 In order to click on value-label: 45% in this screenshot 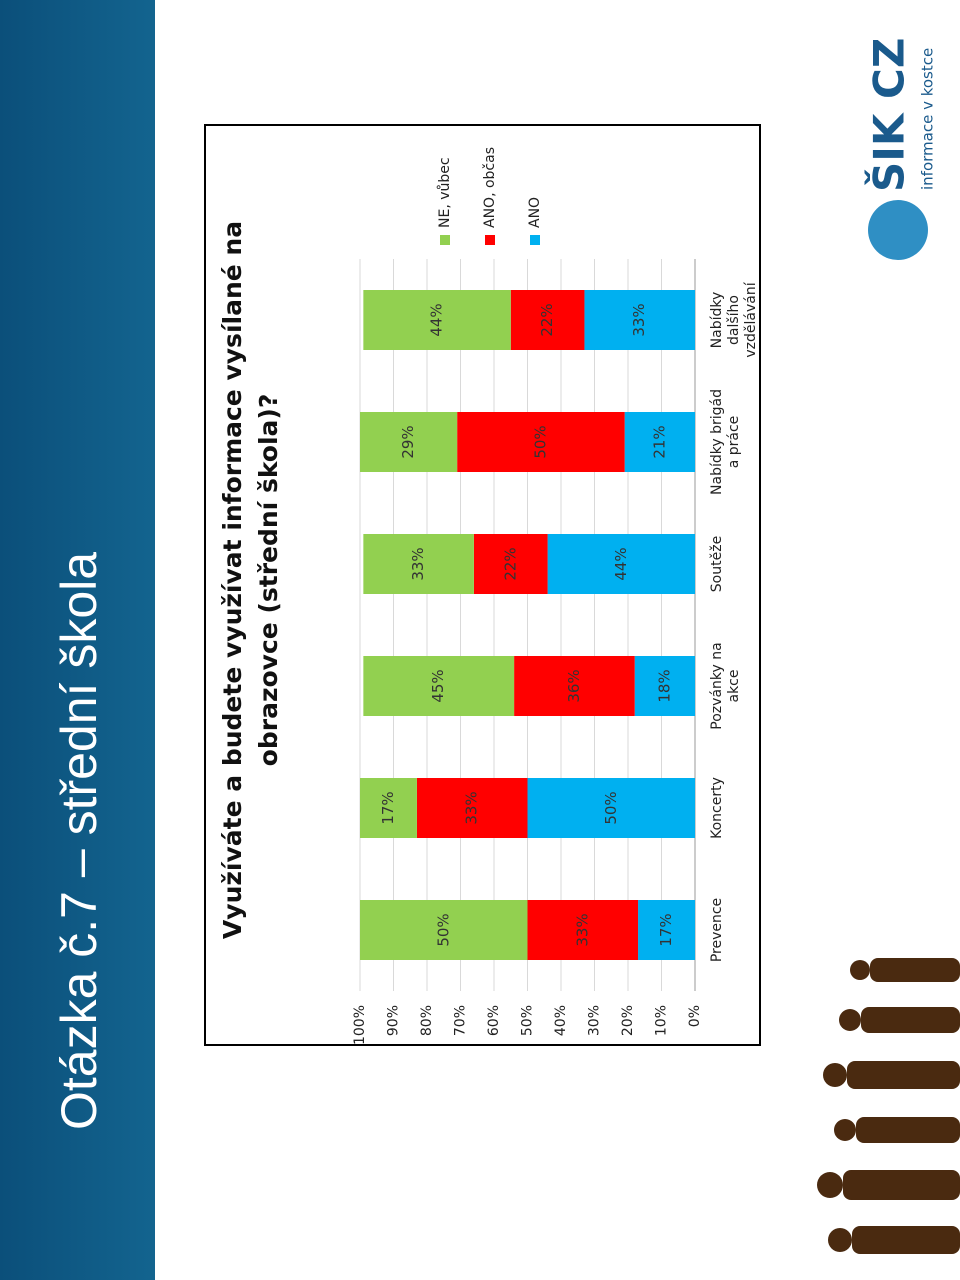, I will do `click(438, 685)`.